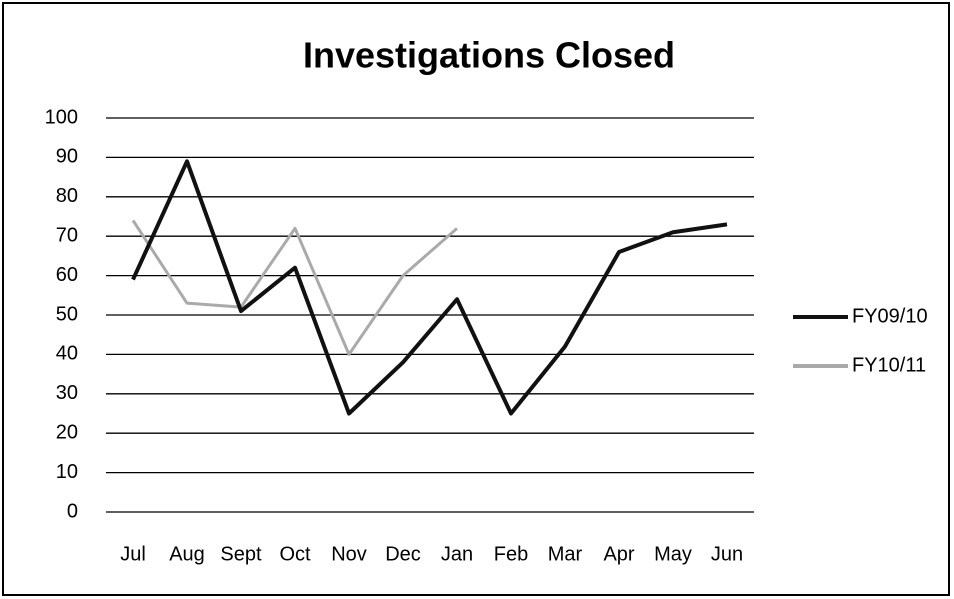  What do you see at coordinates (241, 554) in the screenshot?
I see `x-tick-label: Sept` at bounding box center [241, 554].